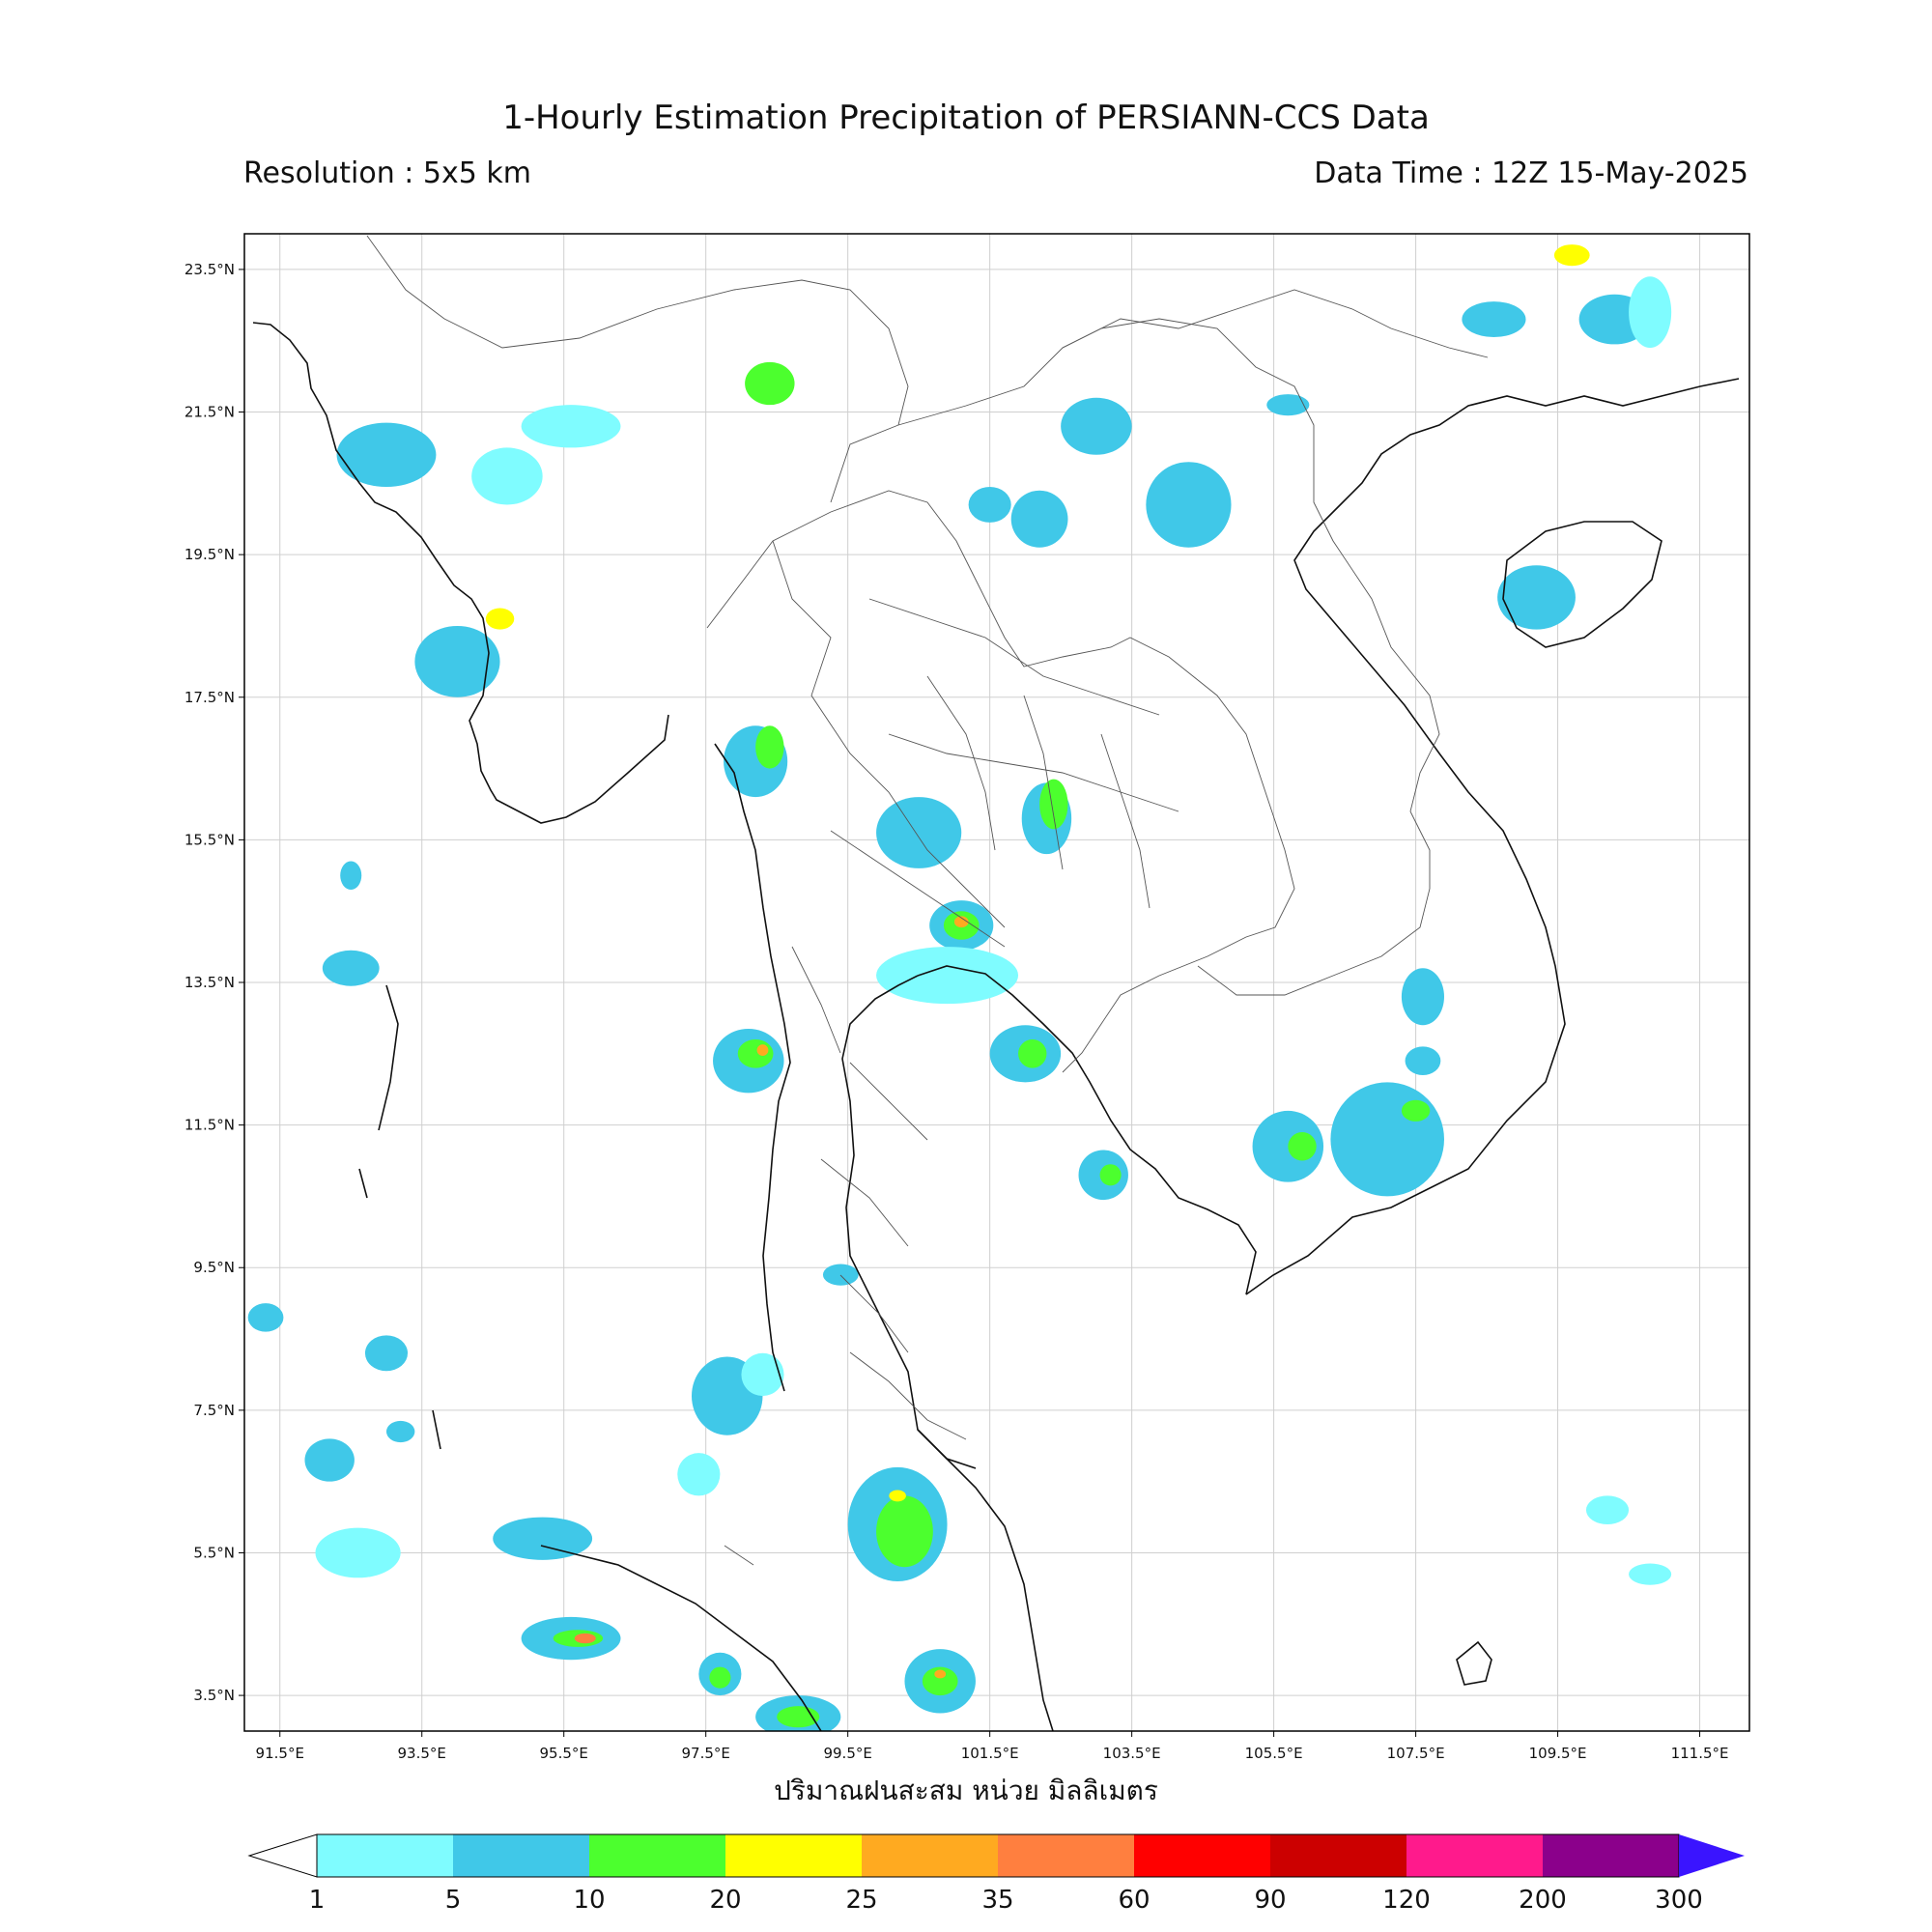 The width and height of the screenshot is (1932, 1932). I want to click on border-cambodia, so click(1314, 903).